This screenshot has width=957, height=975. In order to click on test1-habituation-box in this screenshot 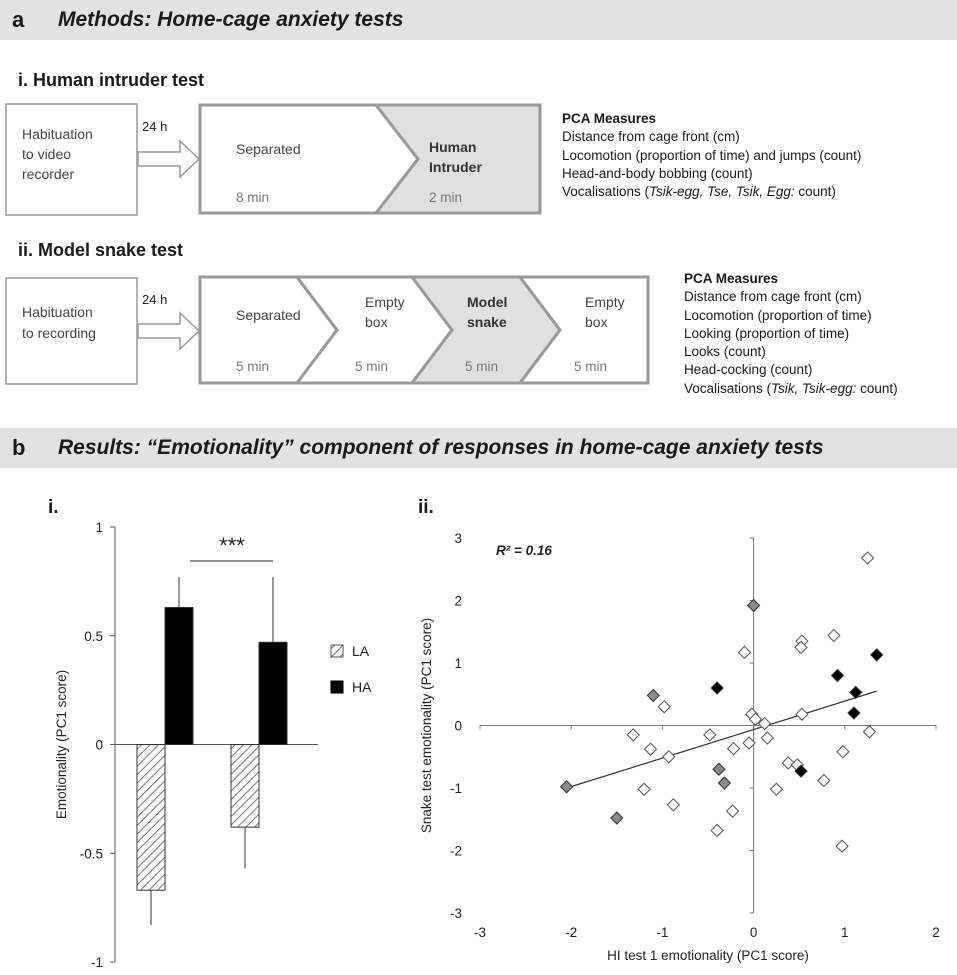, I will do `click(71, 159)`.